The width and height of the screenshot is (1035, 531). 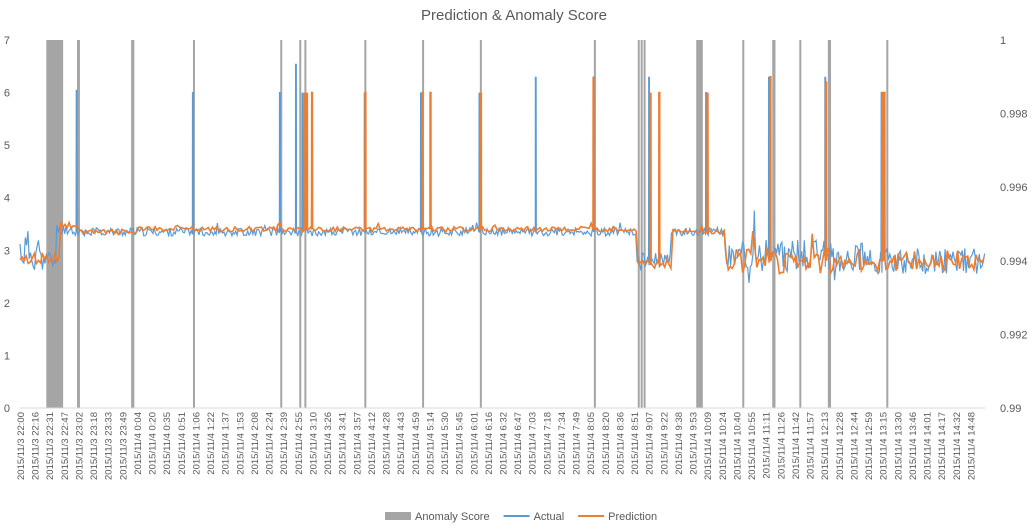 I want to click on y-right-tick-label: 1, so click(x=1003, y=41).